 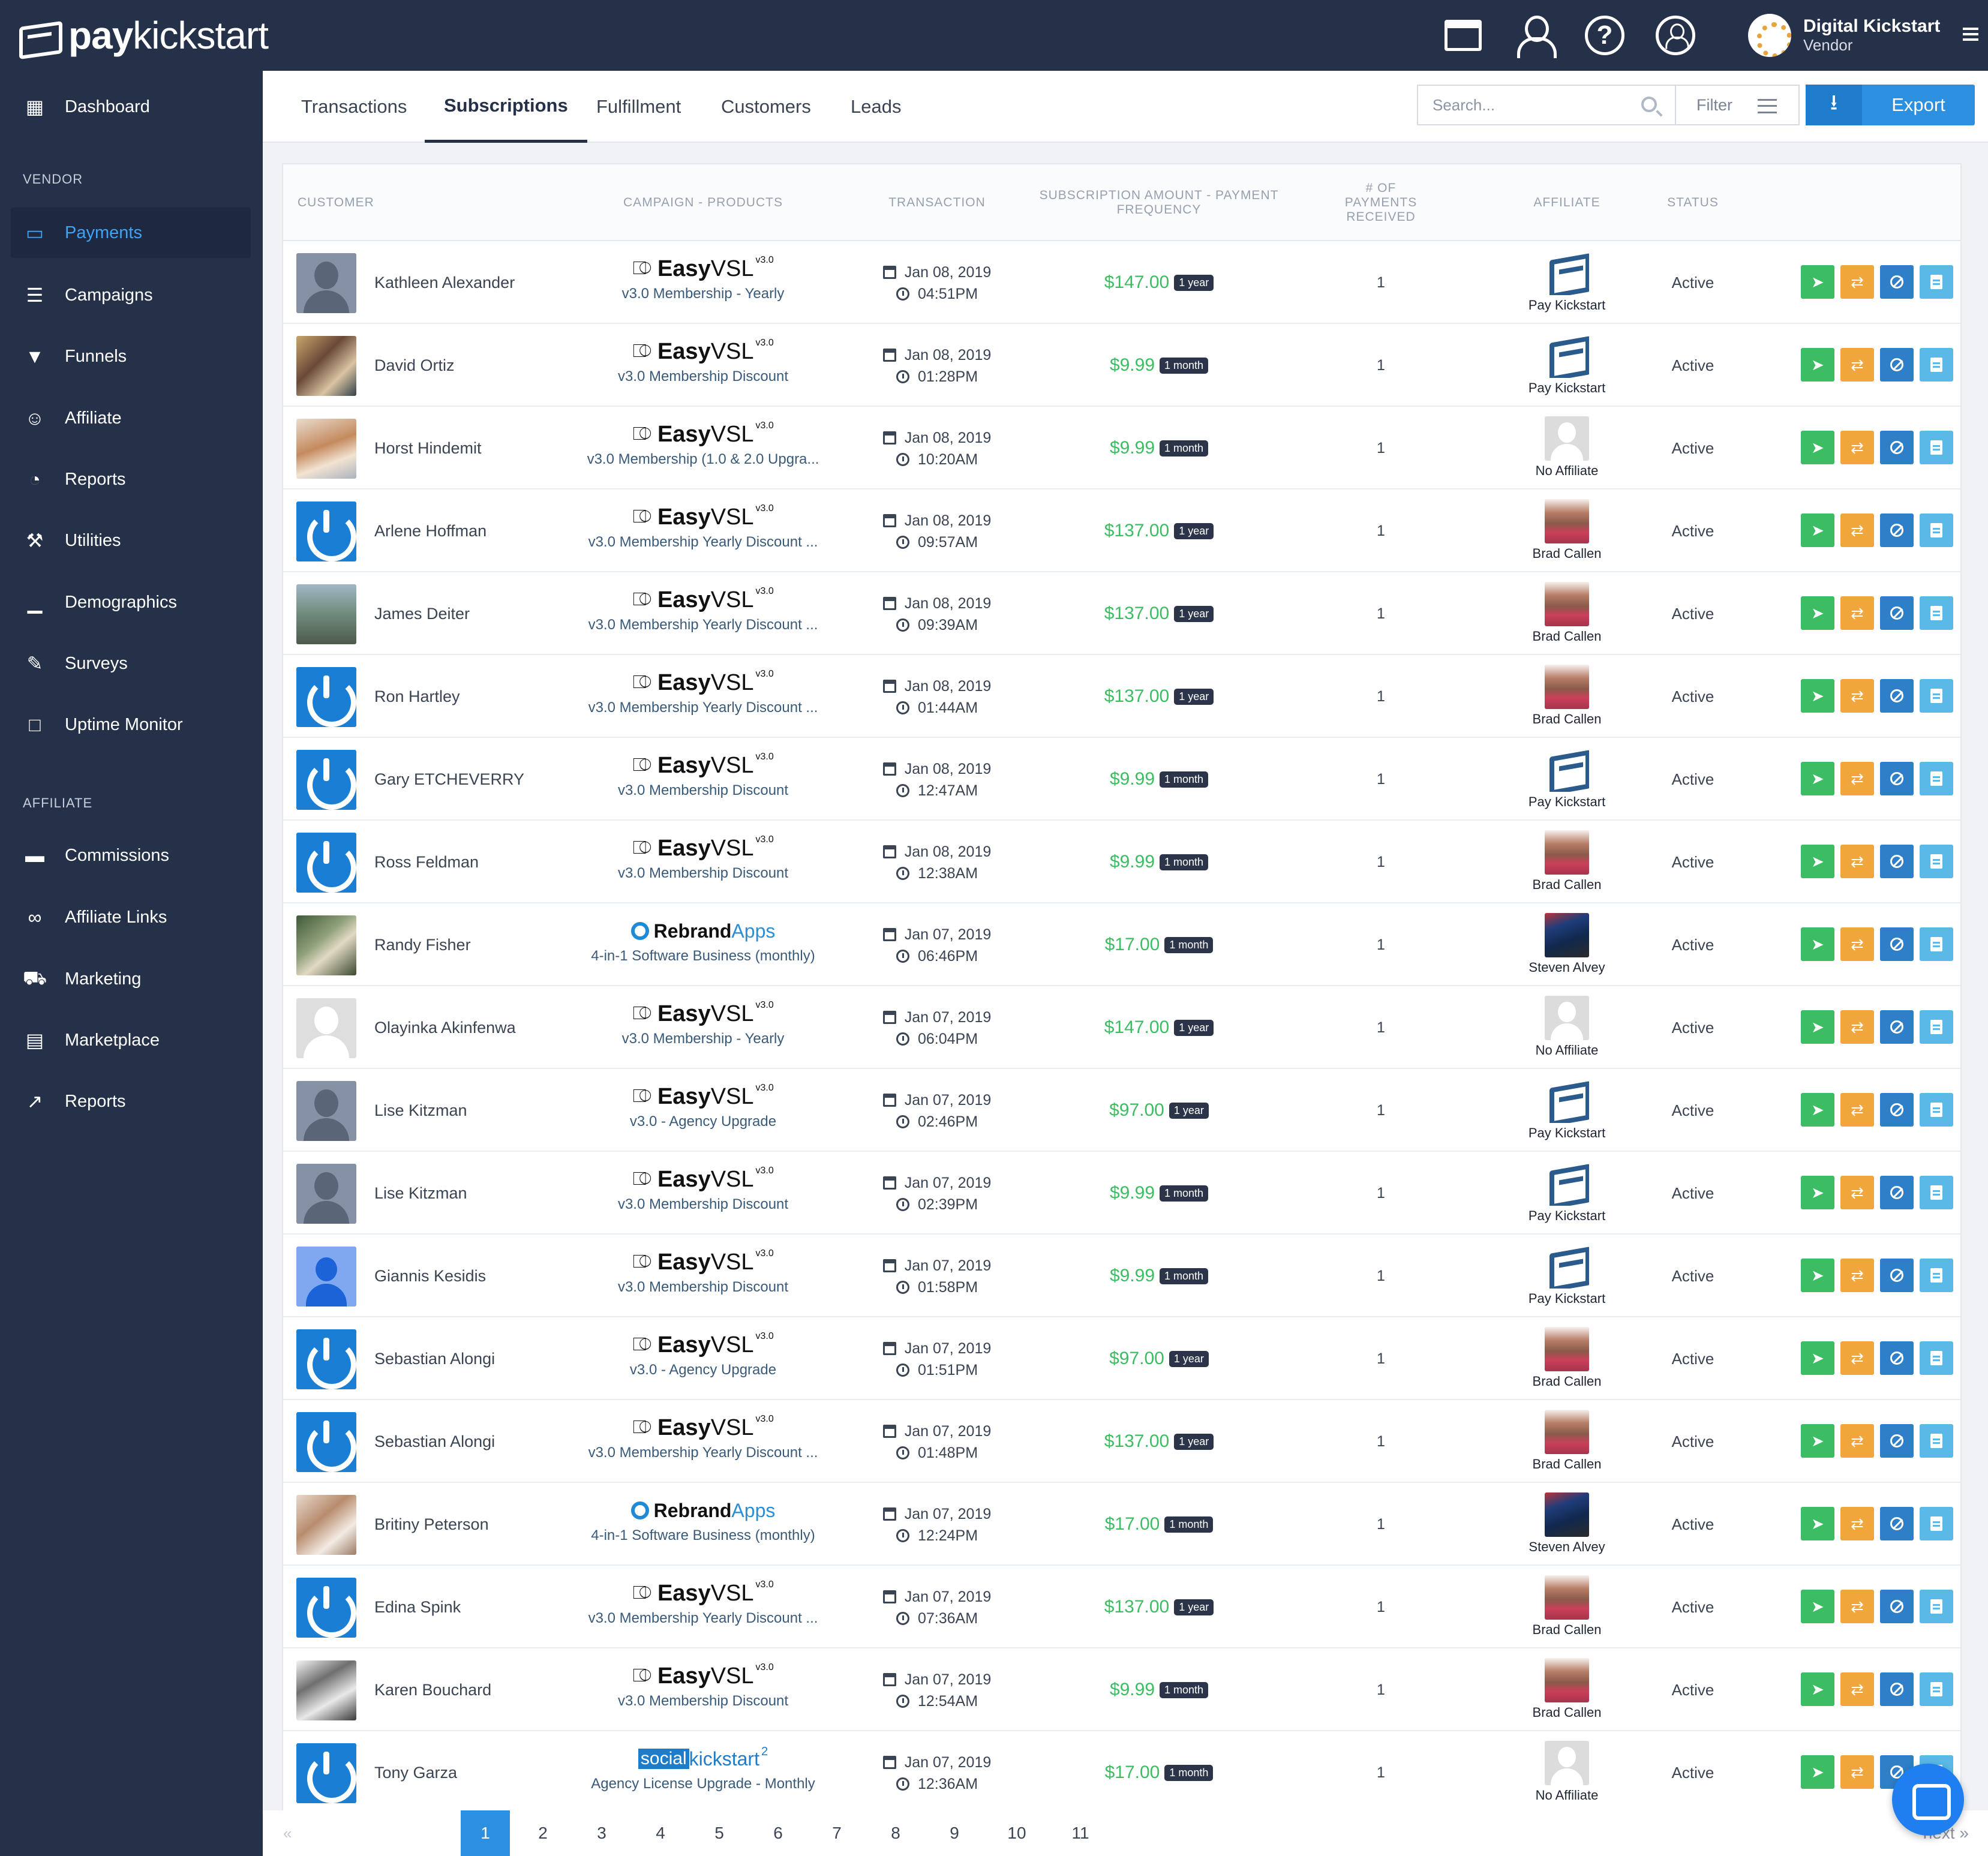 What do you see at coordinates (449, 779) in the screenshot?
I see `customer-name: Gary ETCHEVERRY` at bounding box center [449, 779].